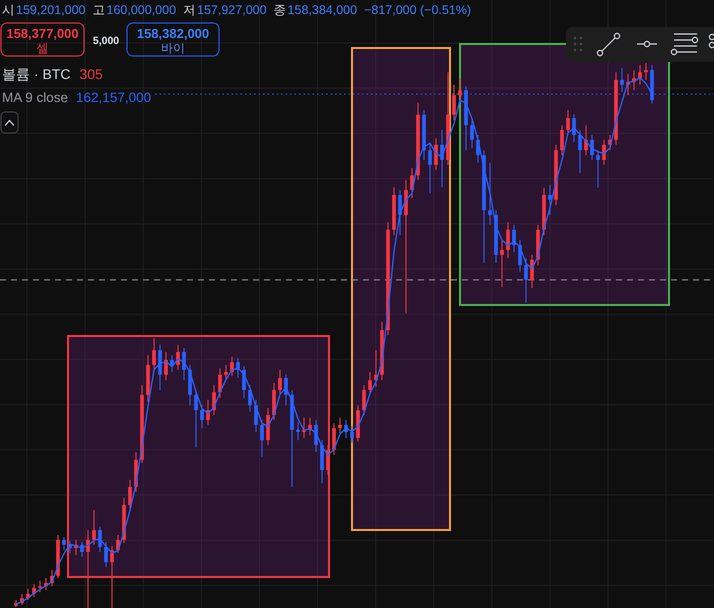 Image resolution: width=714 pixels, height=608 pixels. I want to click on text: −817,000 (−0.51%), so click(418, 10).